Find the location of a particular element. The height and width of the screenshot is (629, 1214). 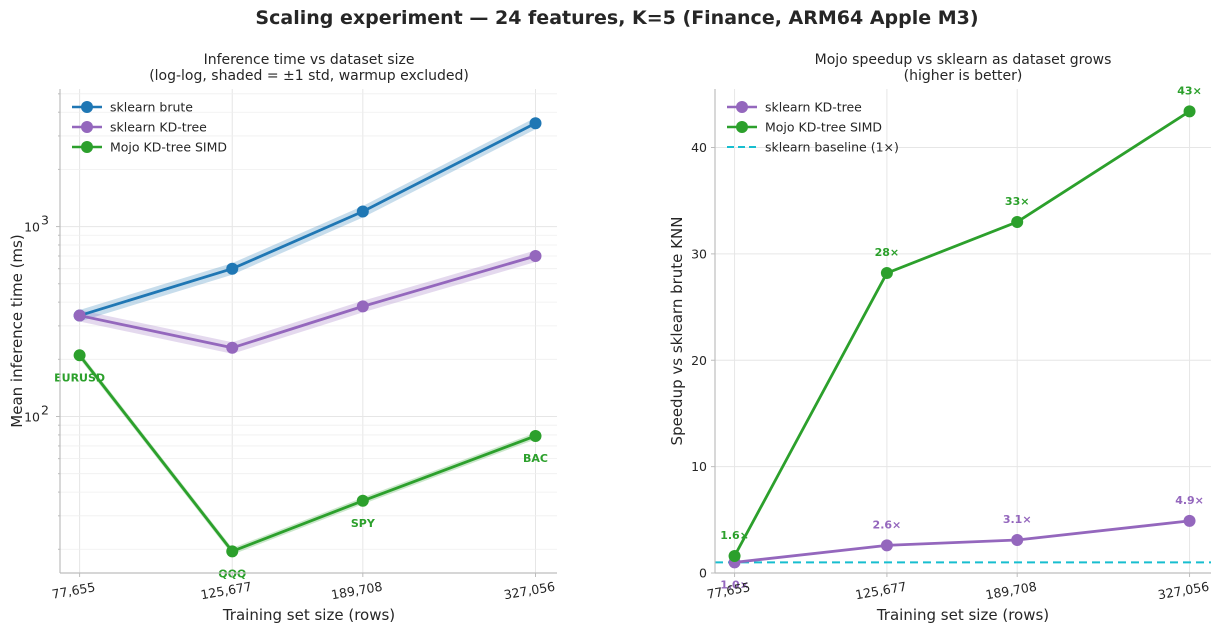

y-tick-label: 20 is located at coordinates (699, 360).